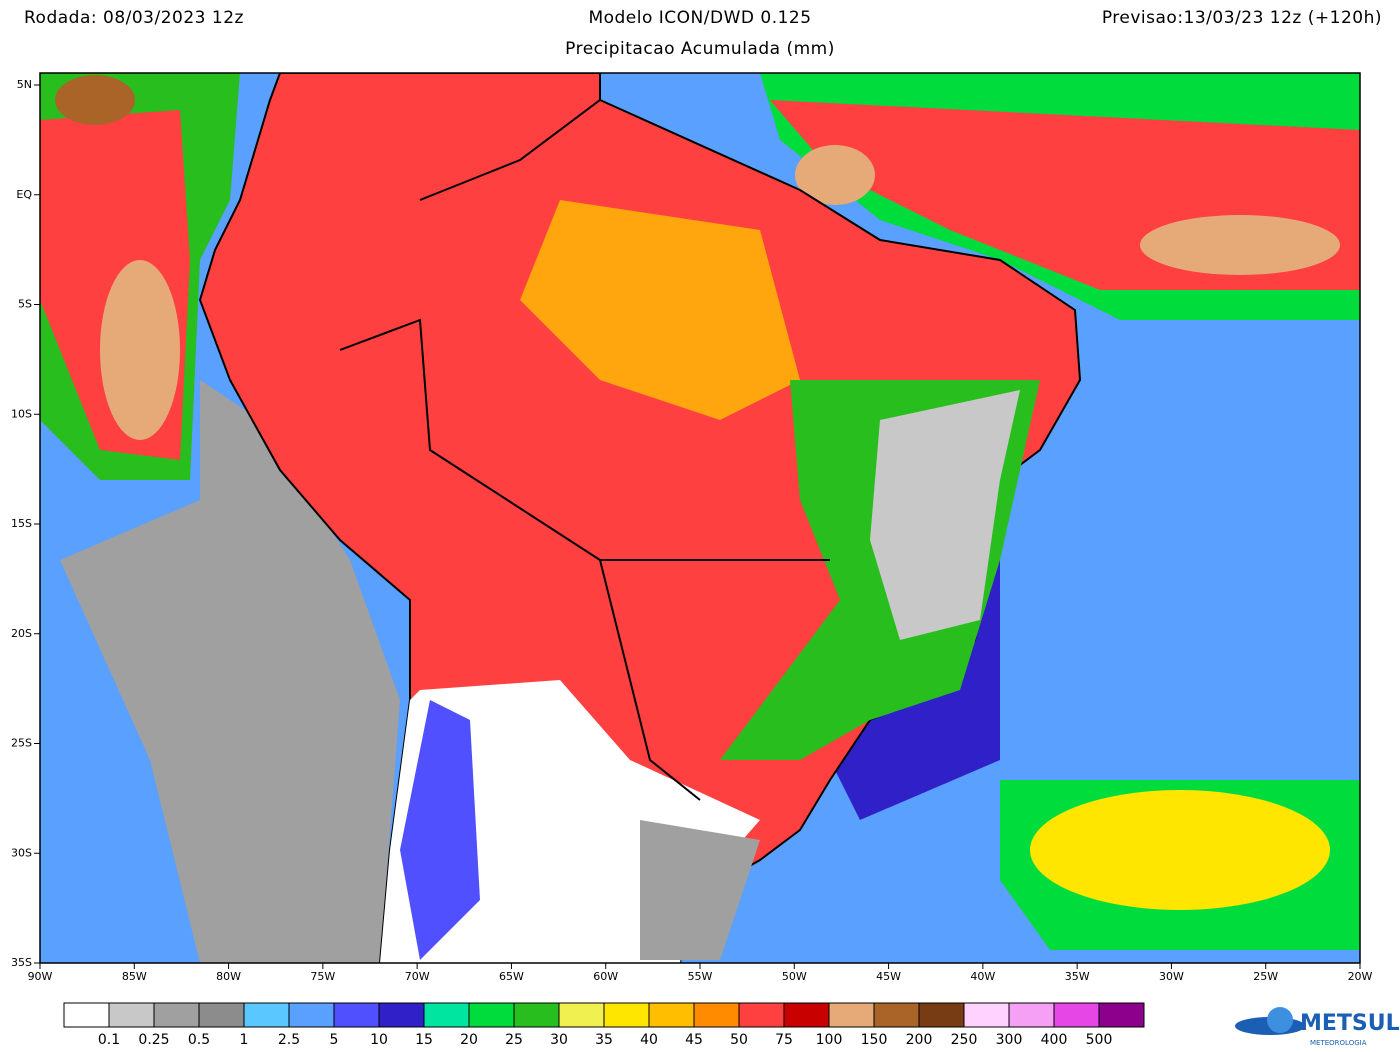 The image size is (1400, 1052). Describe the element at coordinates (604, 1040) in the screenshot. I see `legend-label: 35` at that location.